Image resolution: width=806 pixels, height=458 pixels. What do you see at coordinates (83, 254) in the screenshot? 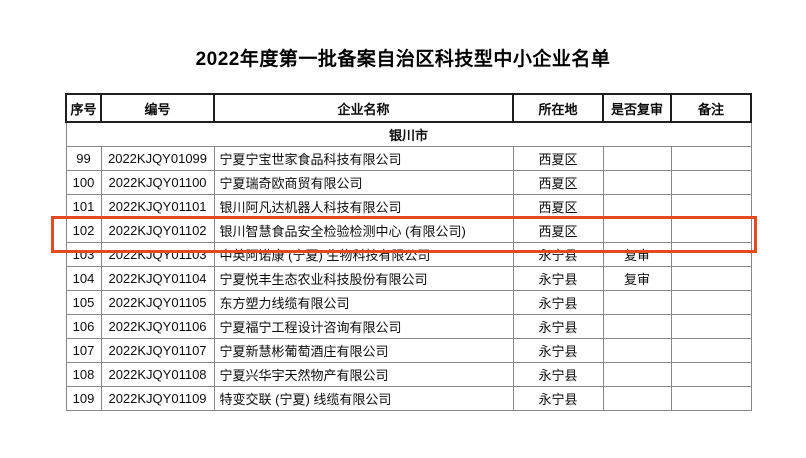
I see `serial-number-cell: 103` at bounding box center [83, 254].